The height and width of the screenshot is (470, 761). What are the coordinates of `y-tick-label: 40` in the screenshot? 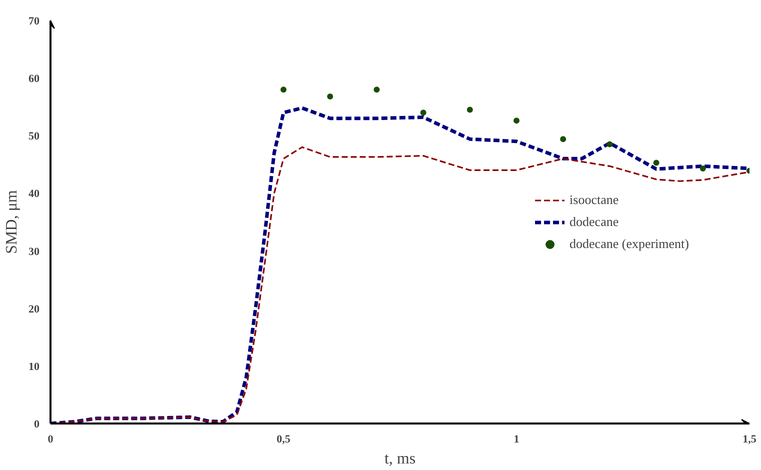 It's located at (34, 194).